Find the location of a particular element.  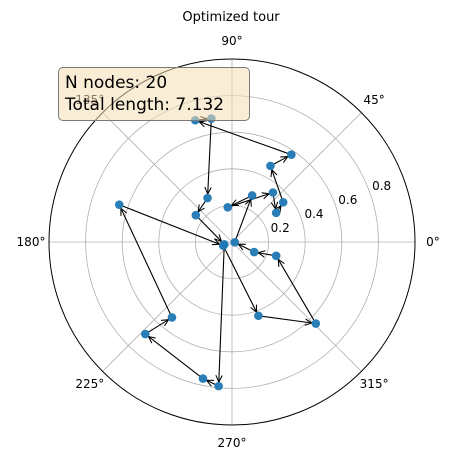

chart-title: Optimized tour is located at coordinates (231, 17).